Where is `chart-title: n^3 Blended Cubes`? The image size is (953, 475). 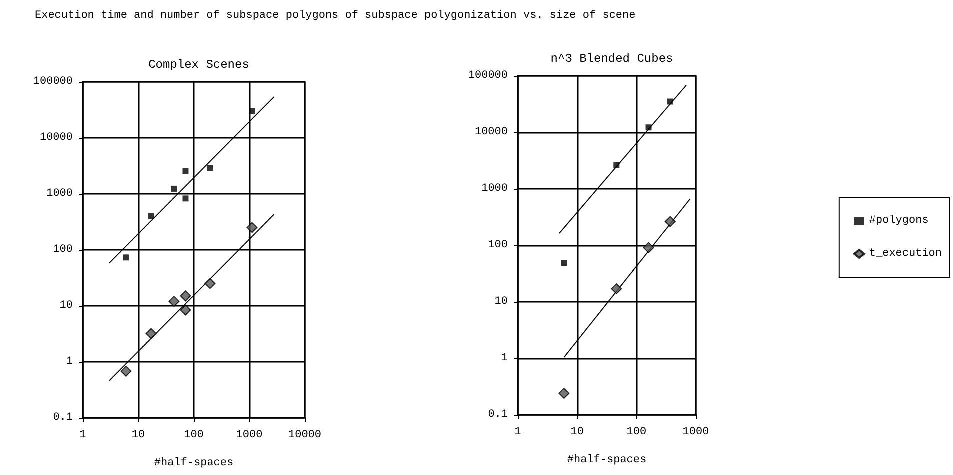 chart-title: n^3 Blended Cubes is located at coordinates (612, 59).